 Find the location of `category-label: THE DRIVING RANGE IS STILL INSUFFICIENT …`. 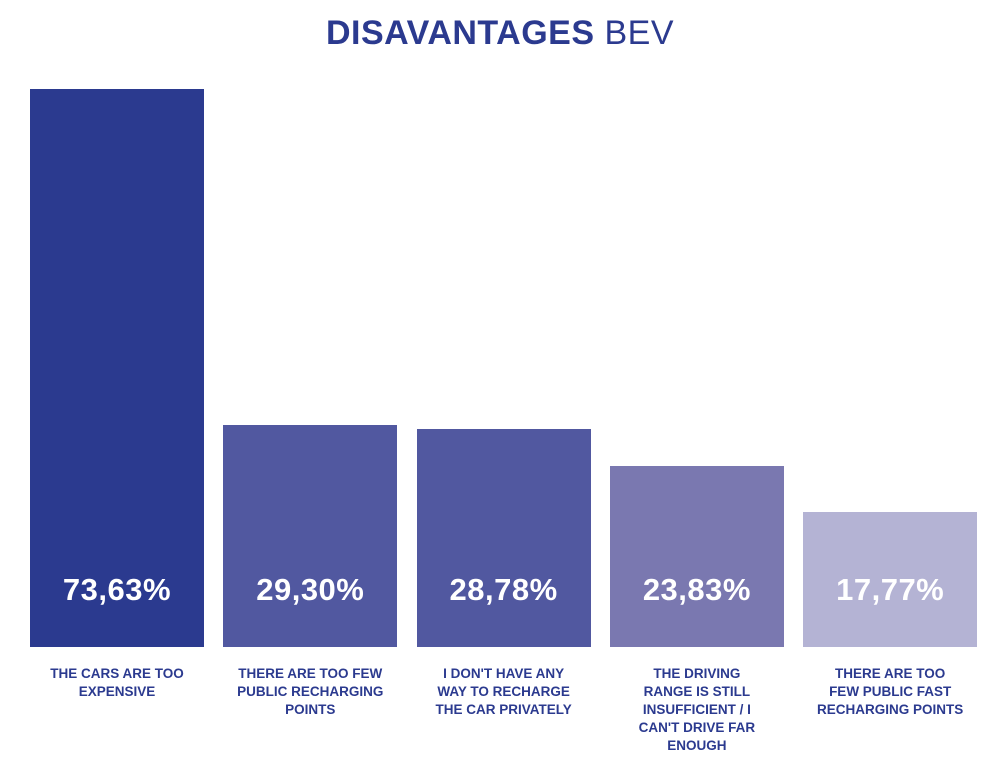

category-label: THE DRIVING RANGE IS STILL INSUFFICIENT … is located at coordinates (697, 709).